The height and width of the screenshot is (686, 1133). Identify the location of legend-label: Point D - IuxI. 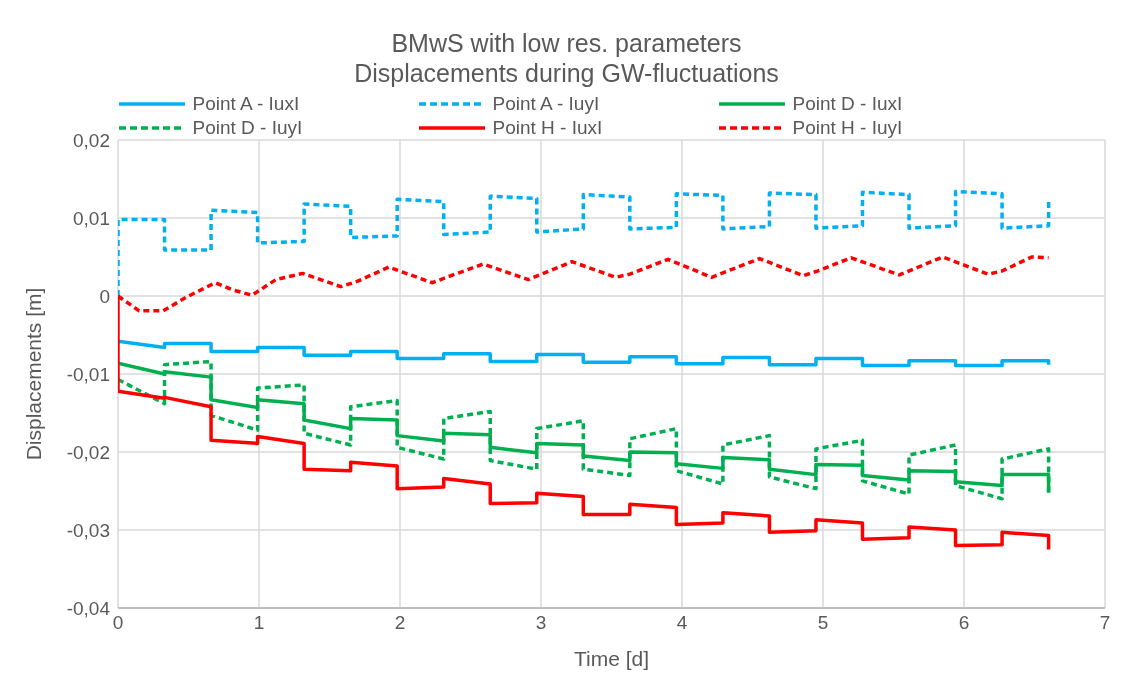
(847, 104).